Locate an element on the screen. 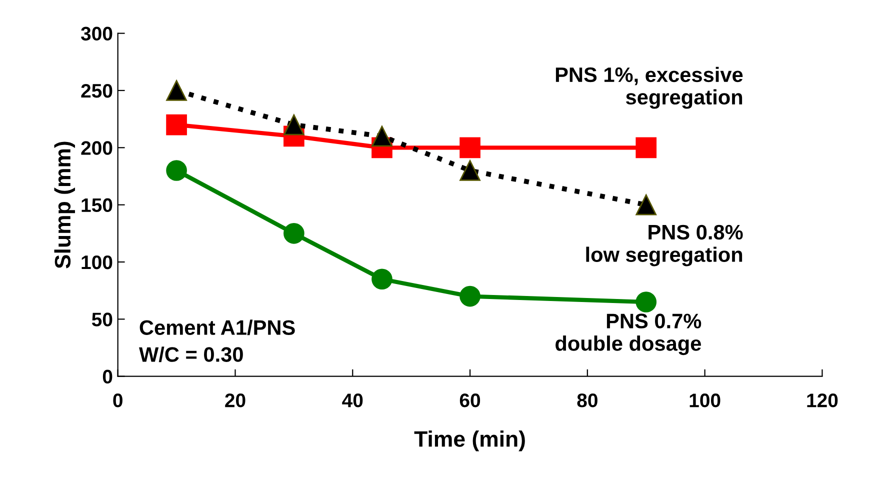 The image size is (886, 490). series-label: PNS 1%, excessive segregation is located at coordinates (649, 87).